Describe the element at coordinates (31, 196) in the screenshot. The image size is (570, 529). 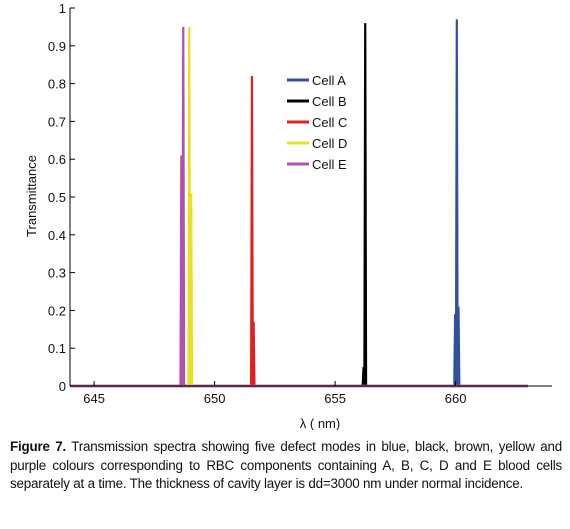
I see `y-axis-label: Transmittance` at that location.